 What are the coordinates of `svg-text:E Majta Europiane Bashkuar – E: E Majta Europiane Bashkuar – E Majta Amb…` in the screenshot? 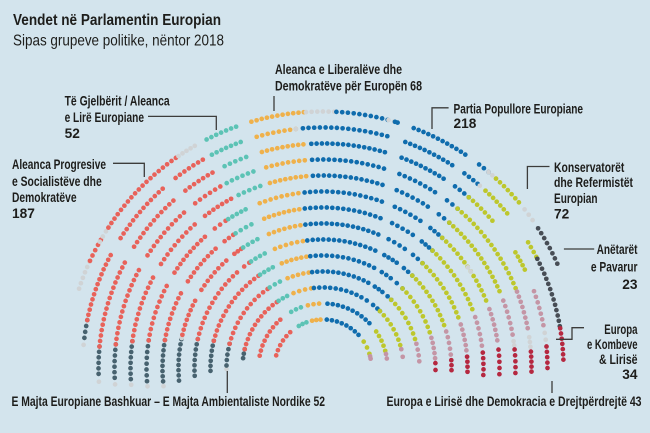 It's located at (169, 401).